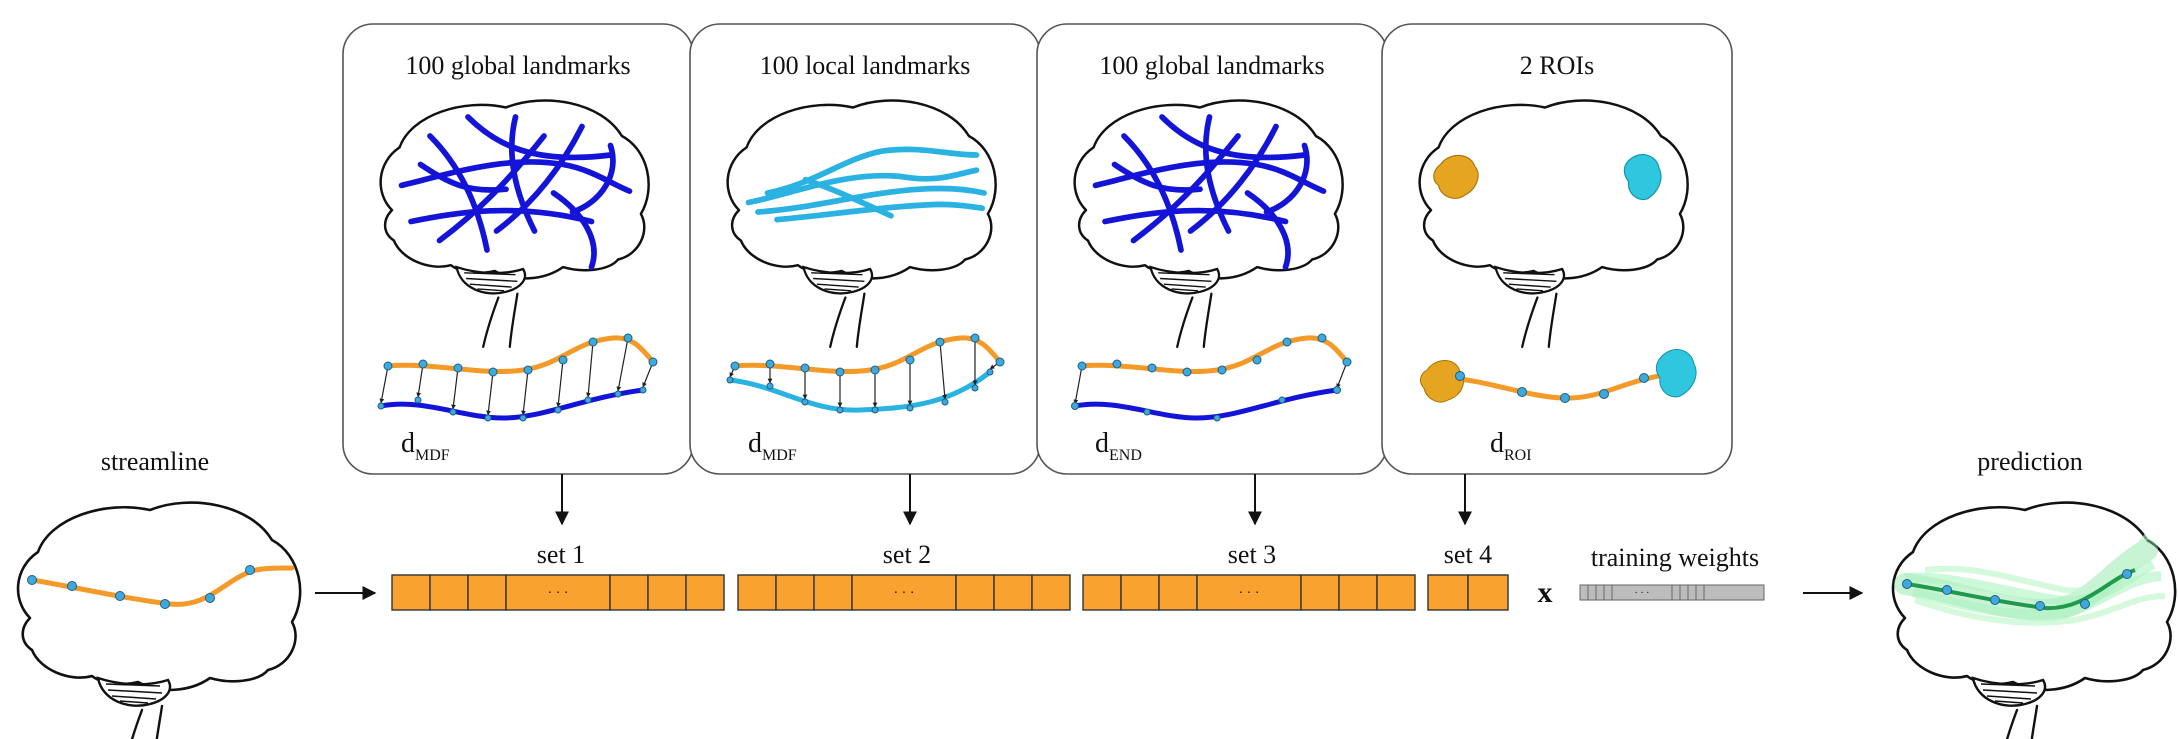 This screenshot has width=2178, height=739. I want to click on set-label: set 3, so click(1252, 554).